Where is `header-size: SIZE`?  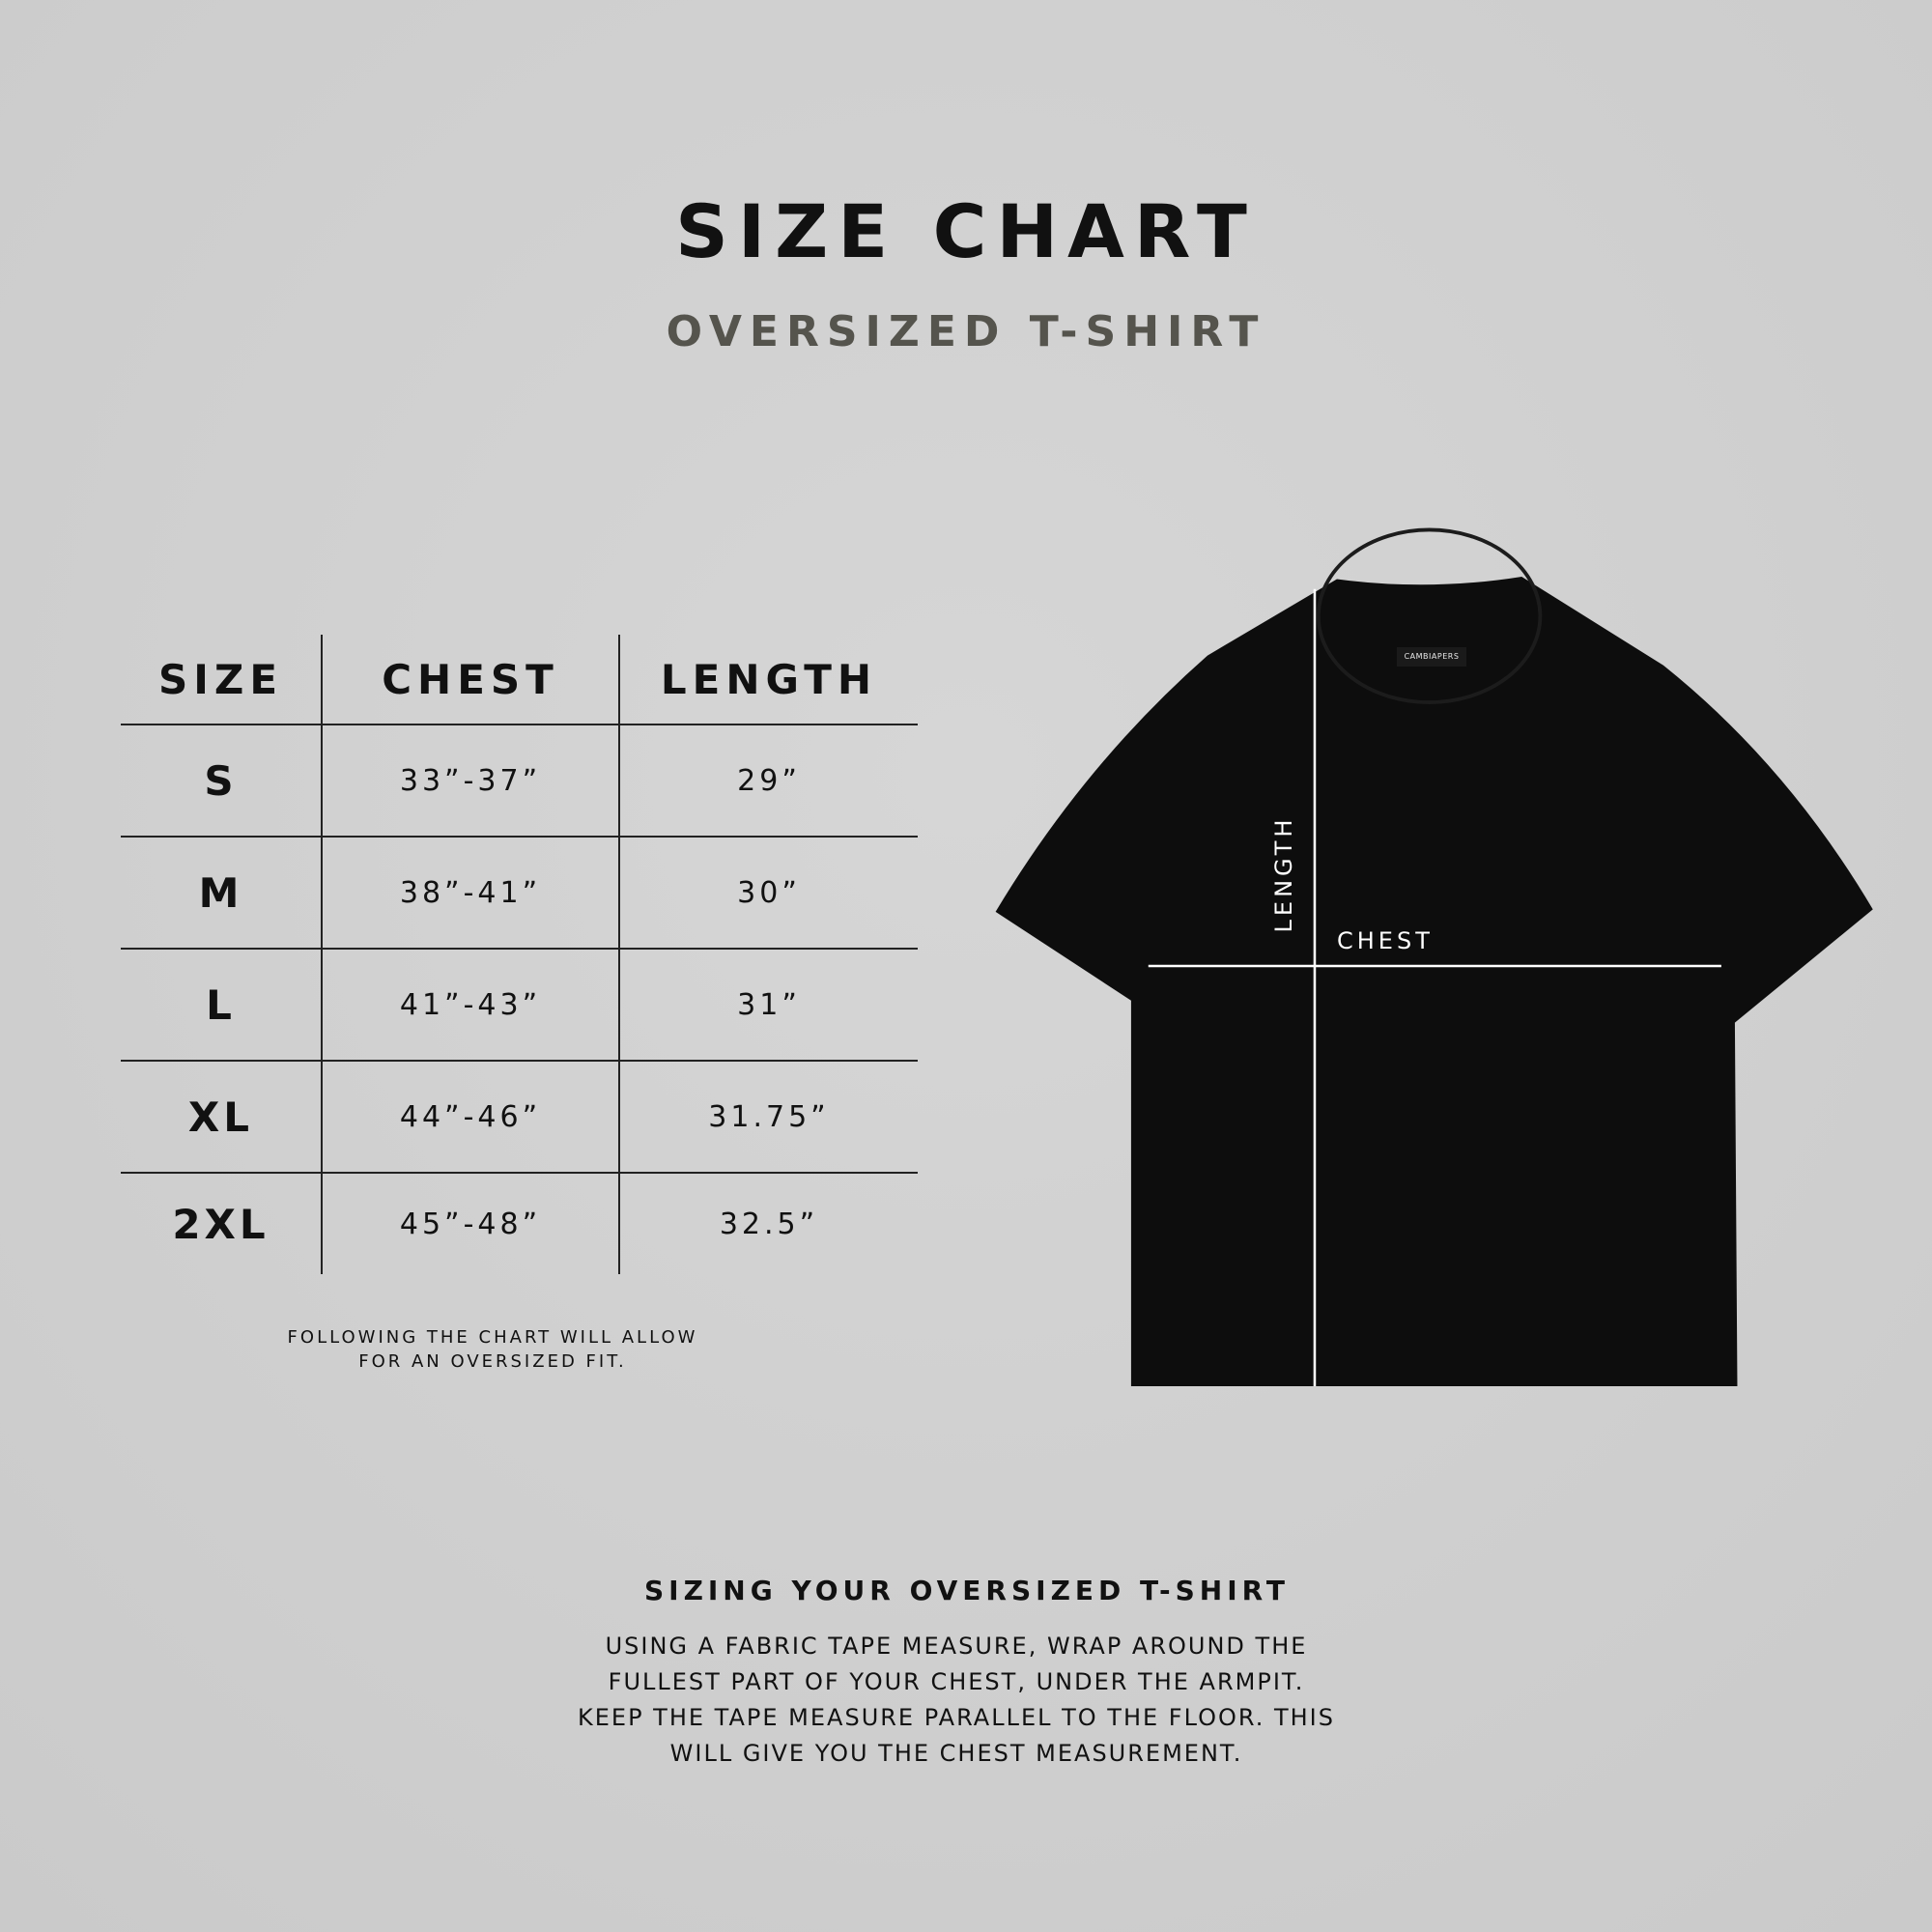 header-size: SIZE is located at coordinates (222, 679).